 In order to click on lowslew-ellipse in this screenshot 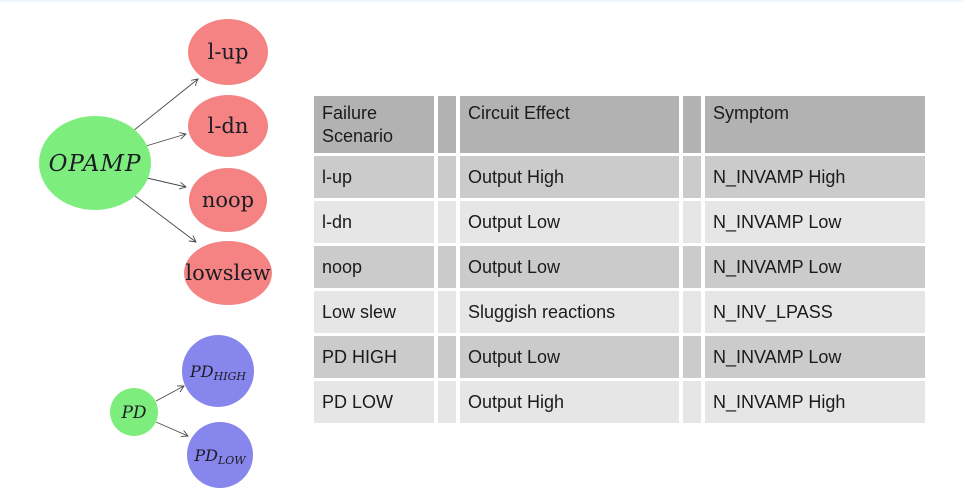, I will do `click(228, 273)`.